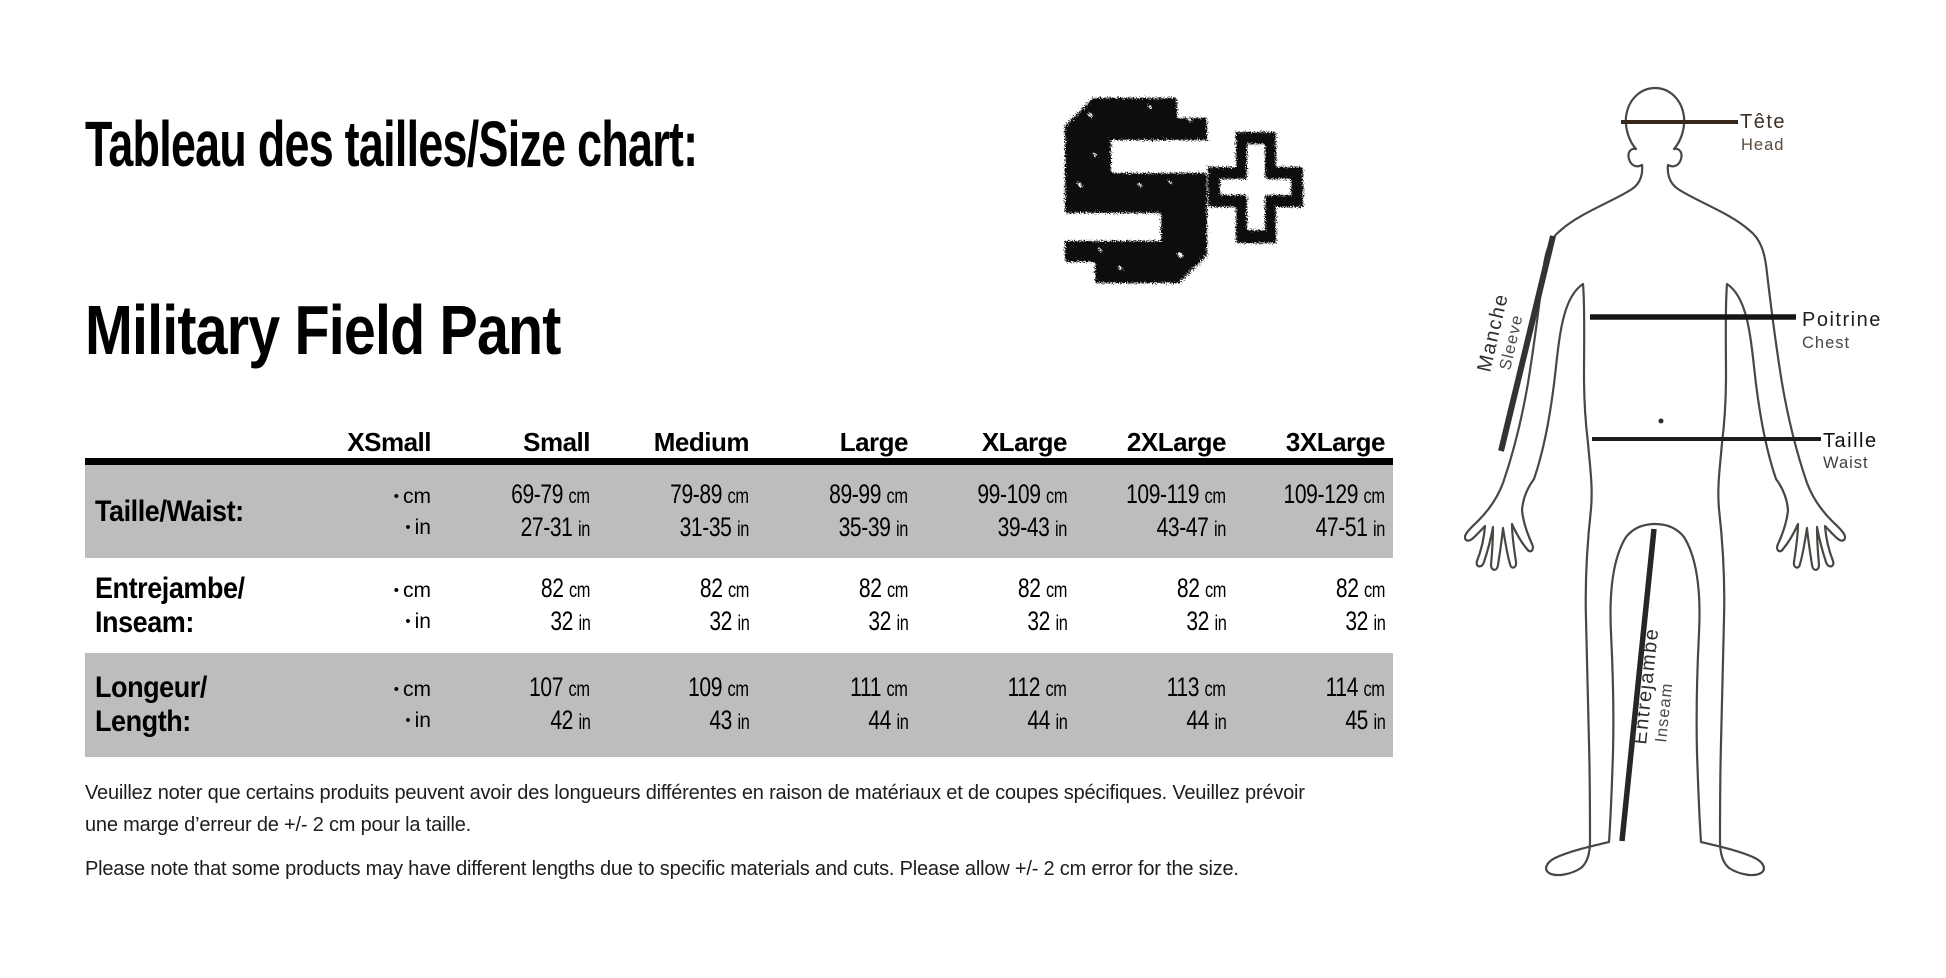 This screenshot has width=1946, height=978. I want to click on cell-waist-2xlarge: 109-119 cm 43-47 in, so click(1154, 512).